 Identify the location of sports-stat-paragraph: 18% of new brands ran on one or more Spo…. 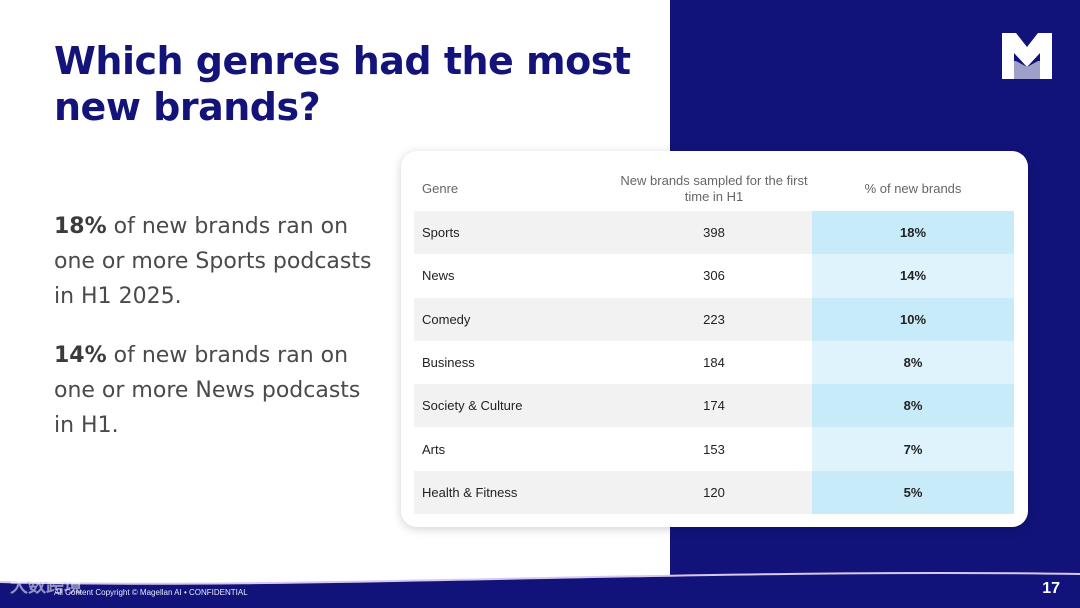
(214, 261).